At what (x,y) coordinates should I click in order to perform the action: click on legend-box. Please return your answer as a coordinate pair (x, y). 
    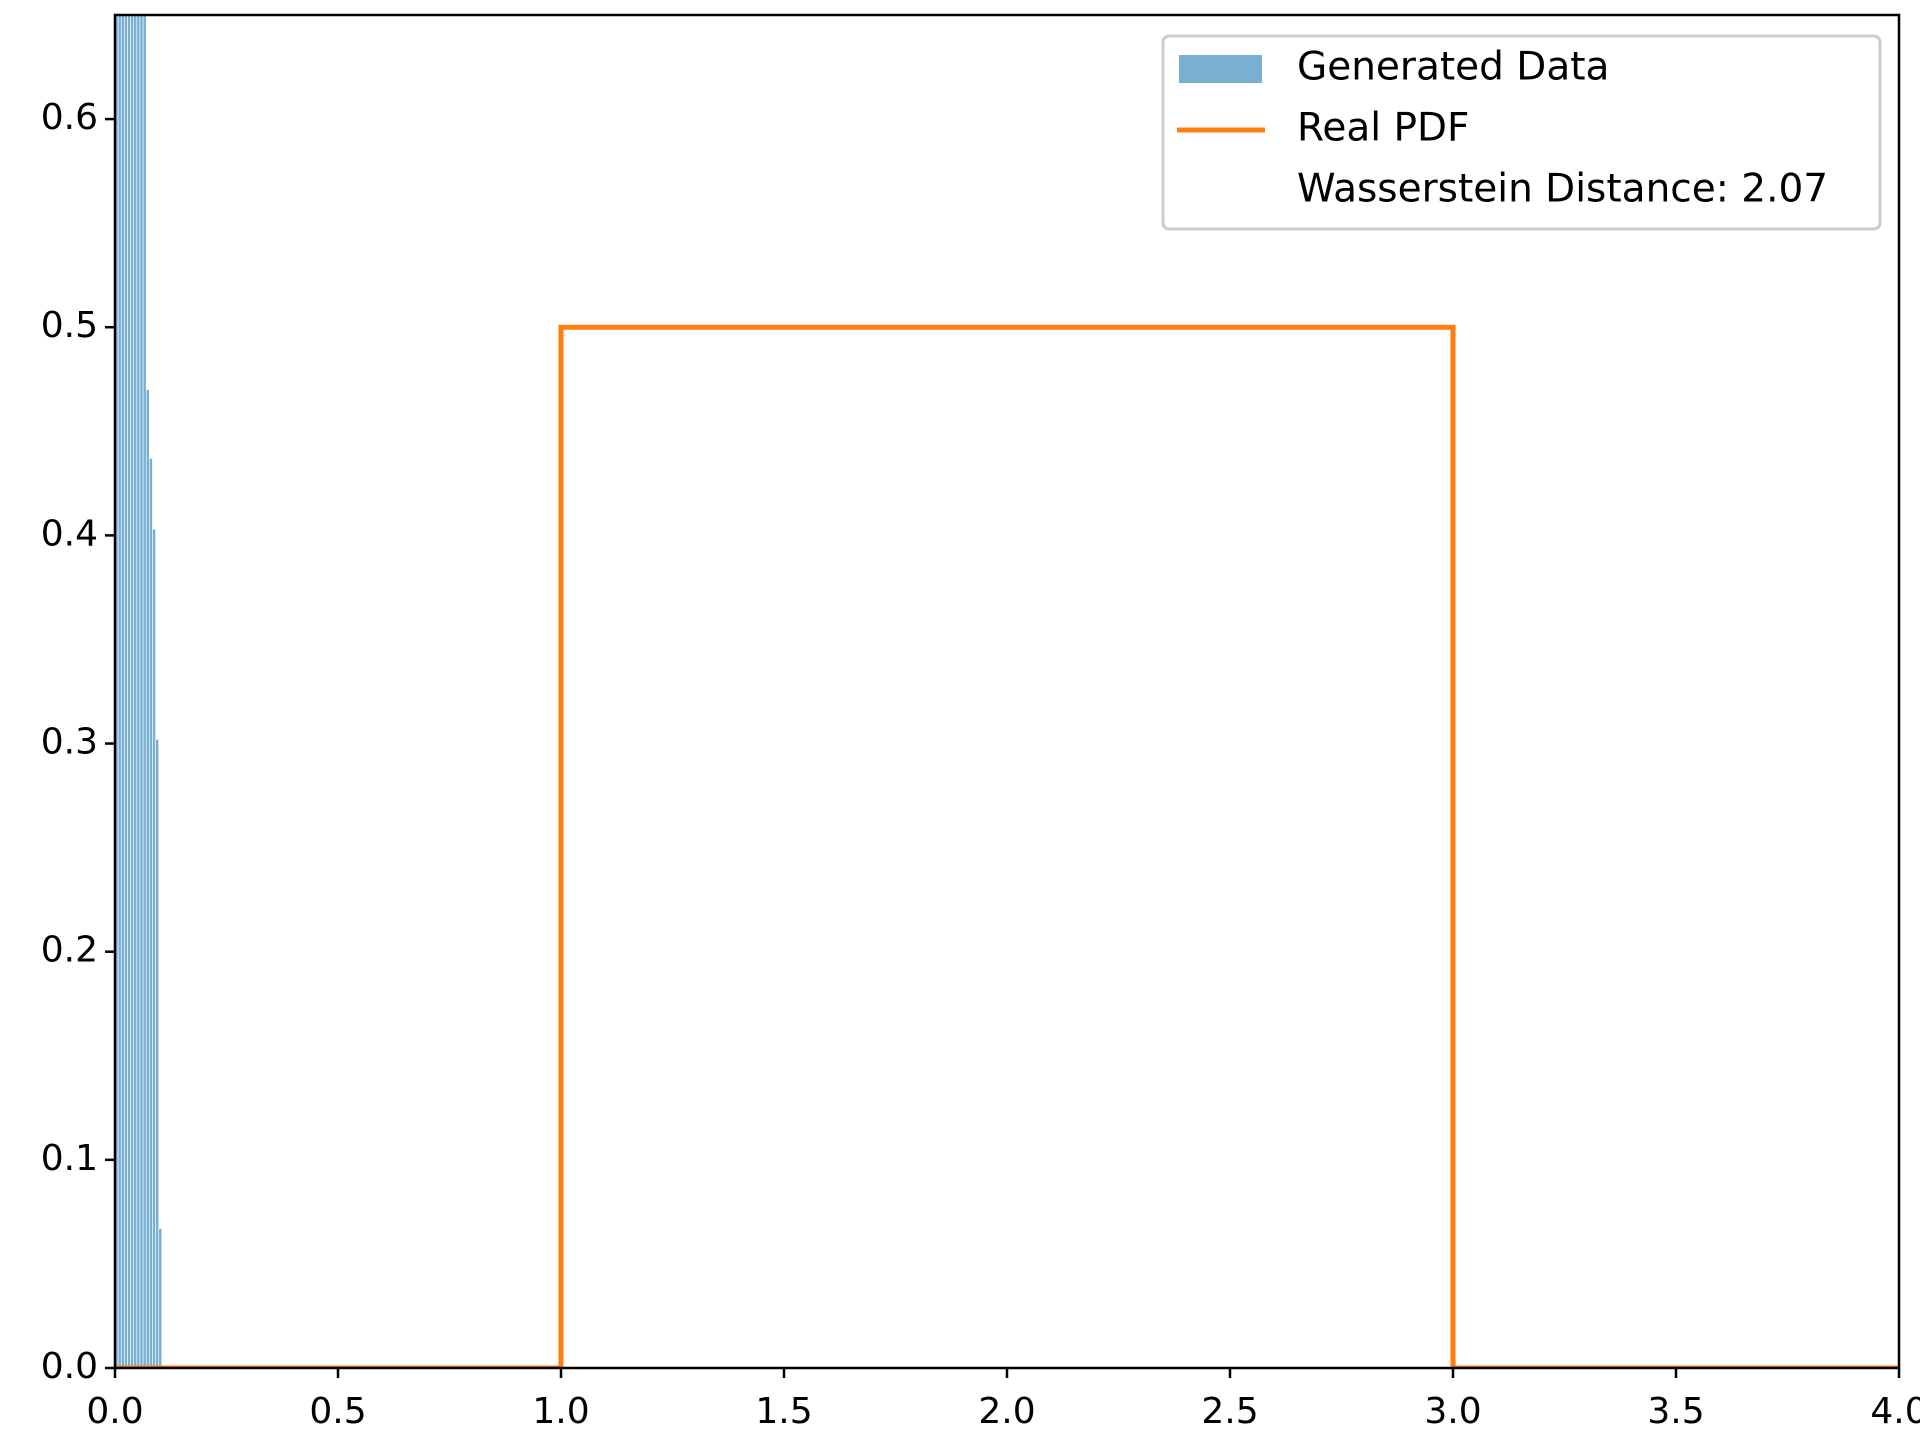
    Looking at the image, I should click on (1521, 132).